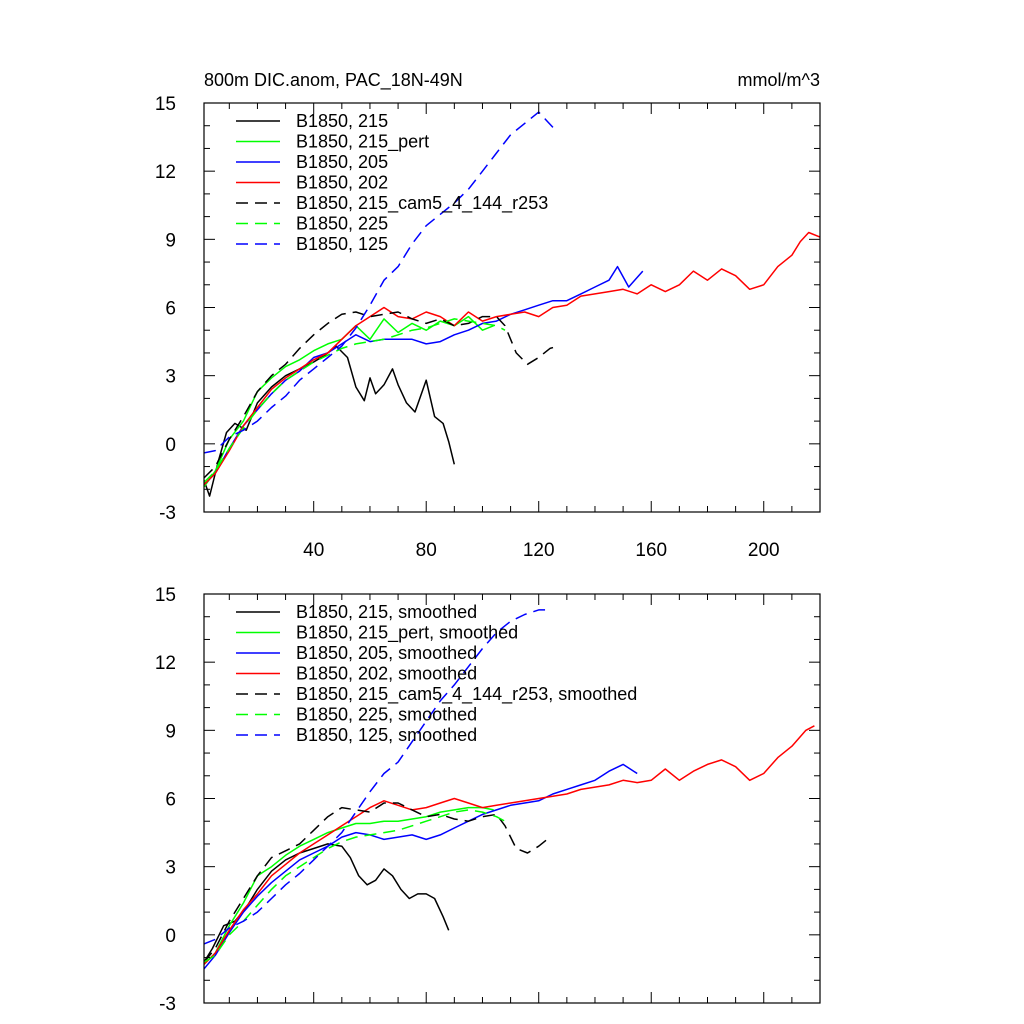 This screenshot has height=1024, width=1024. What do you see at coordinates (466, 694) in the screenshot?
I see `legend-label: B1850, 215_cam5_4_144_r253, smoothed` at bounding box center [466, 694].